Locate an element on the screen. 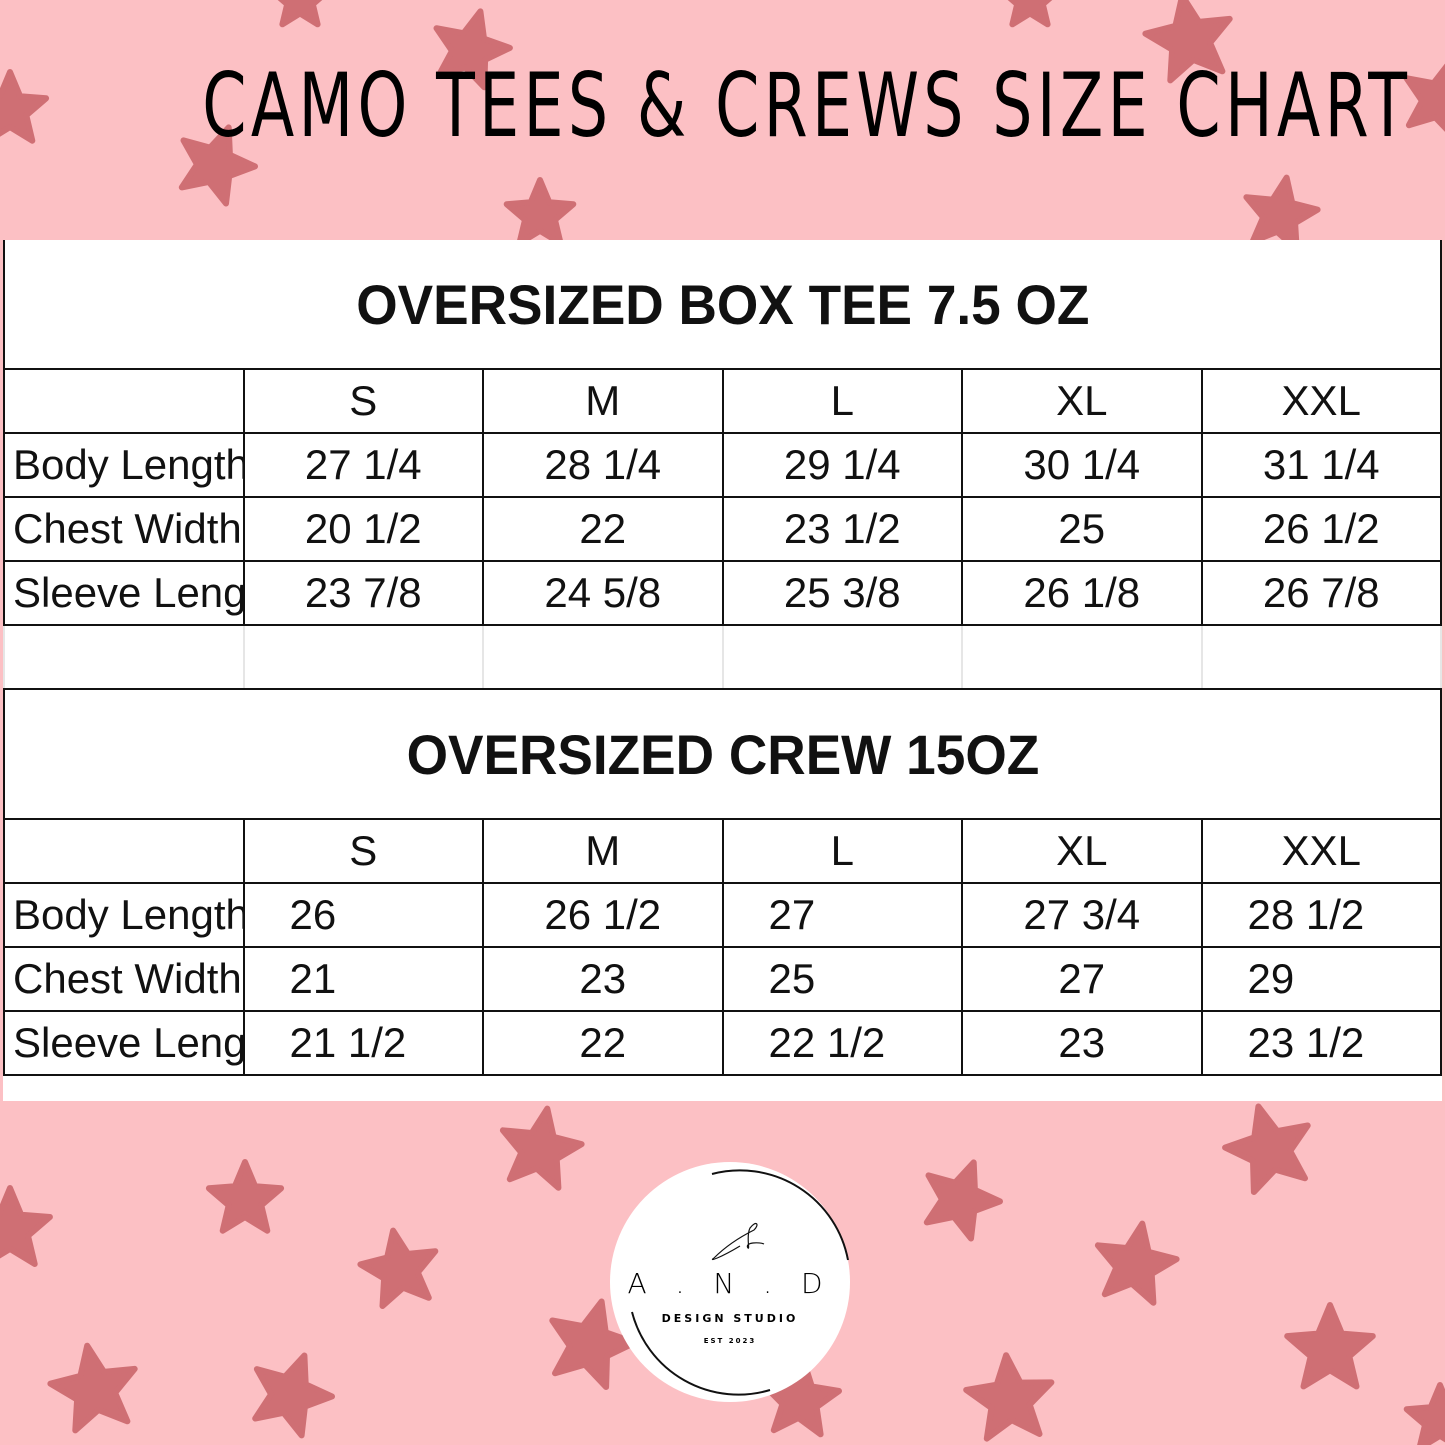  measurement-value: 28 1/4 is located at coordinates (603, 465).